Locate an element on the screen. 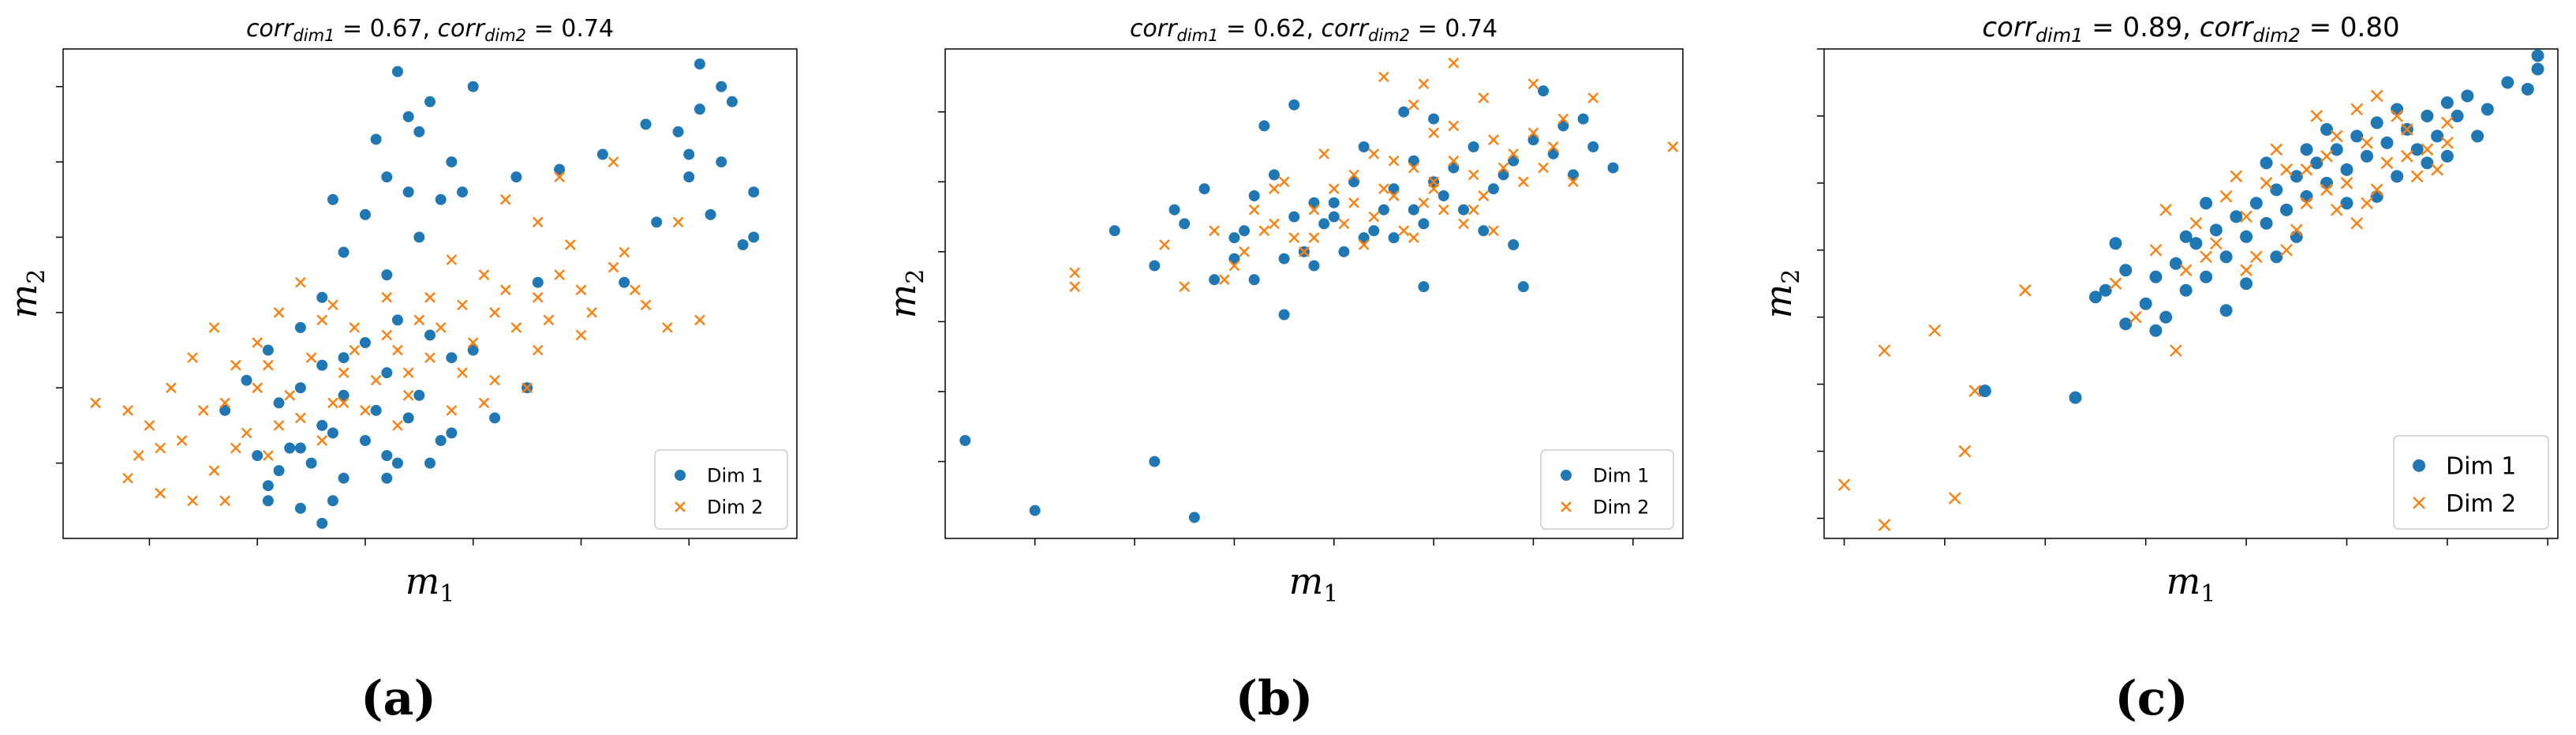 This screenshot has height=735, width=2576. panel-c-caption: (c) is located at coordinates (2151, 698).